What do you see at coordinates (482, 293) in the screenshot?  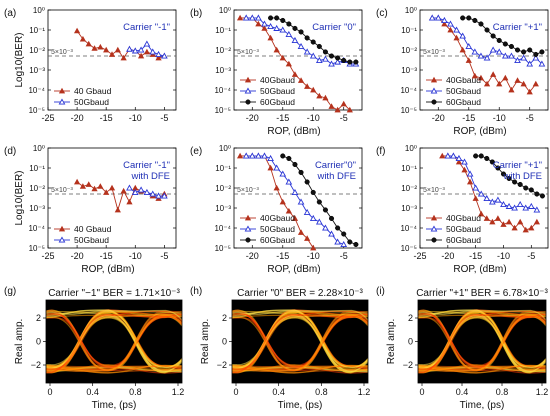 I see `eye-title: Carrier "+1" BER = 6.78×10⁻³` at bounding box center [482, 293].